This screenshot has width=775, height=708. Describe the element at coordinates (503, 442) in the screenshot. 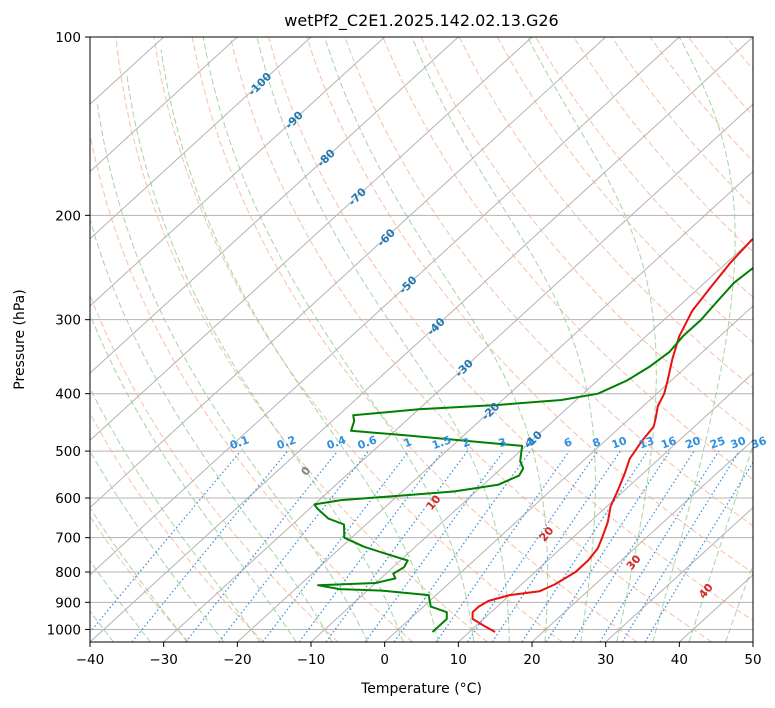

I see `mixing-ratio-label: 3` at that location.